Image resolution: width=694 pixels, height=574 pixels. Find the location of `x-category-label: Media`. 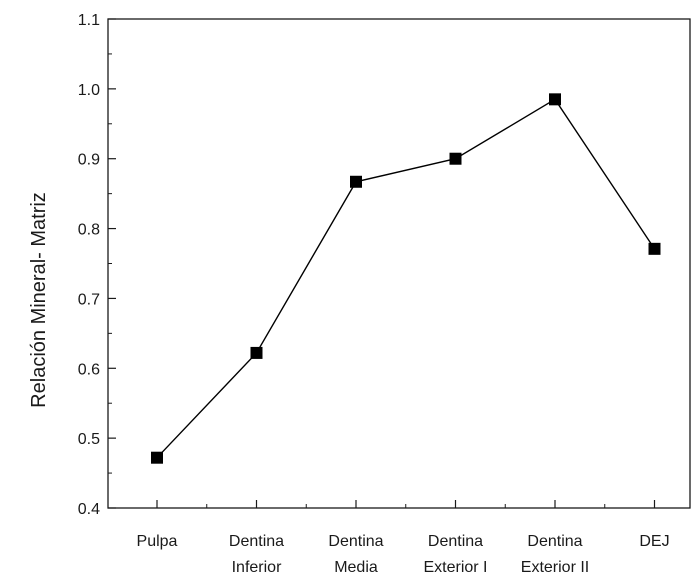

x-category-label: Media is located at coordinates (356, 566).